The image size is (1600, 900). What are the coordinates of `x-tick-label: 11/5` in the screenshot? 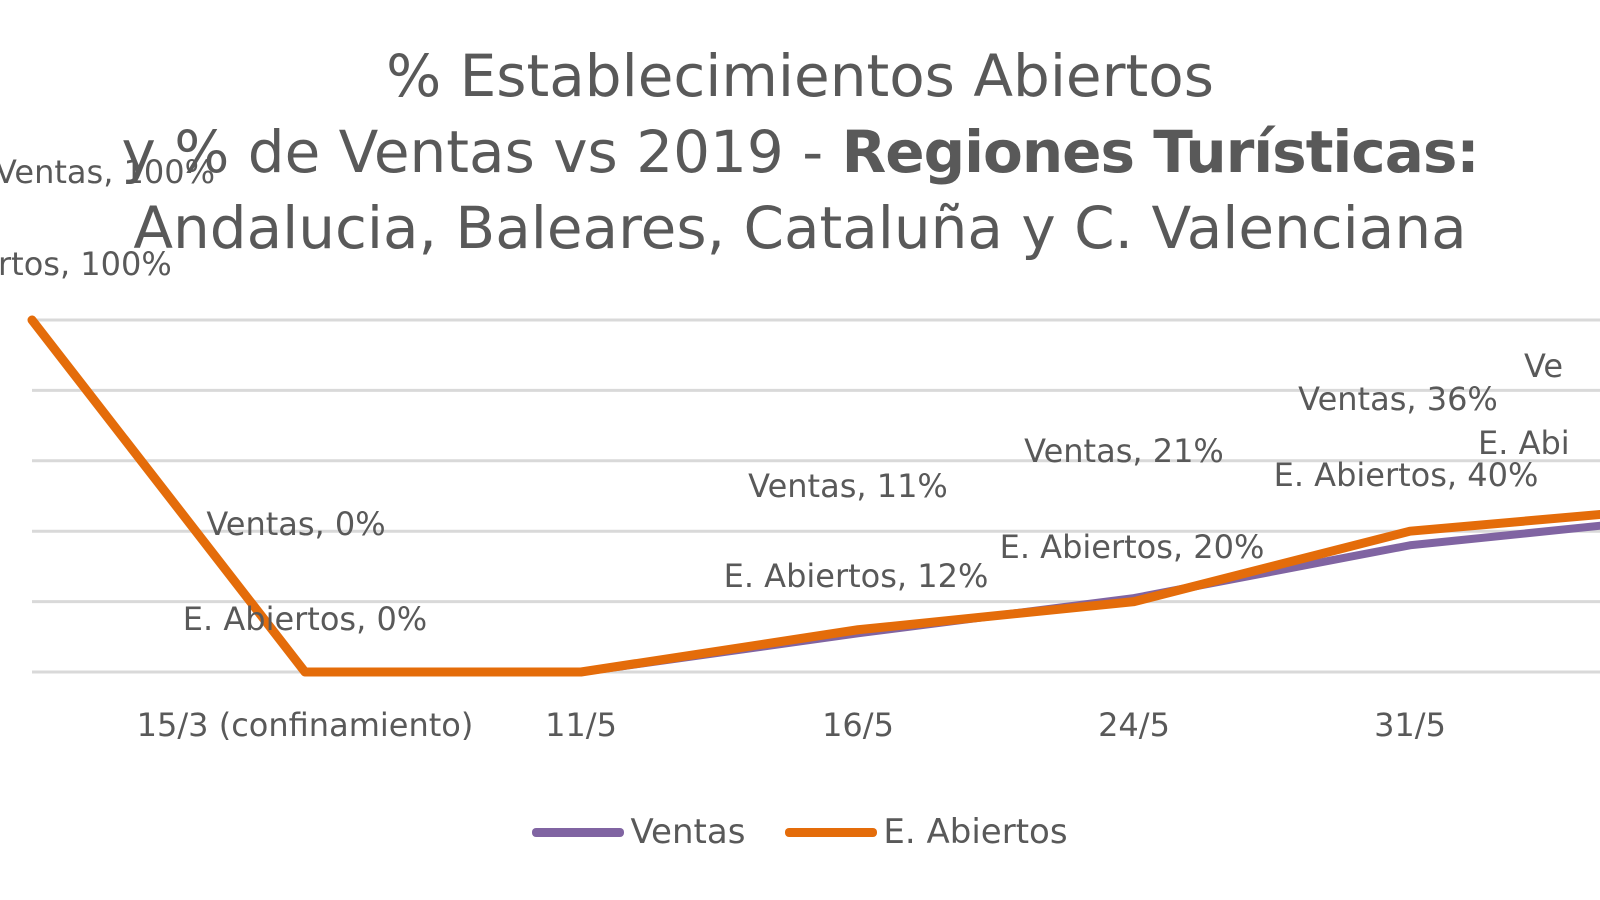 It's located at (581, 725).